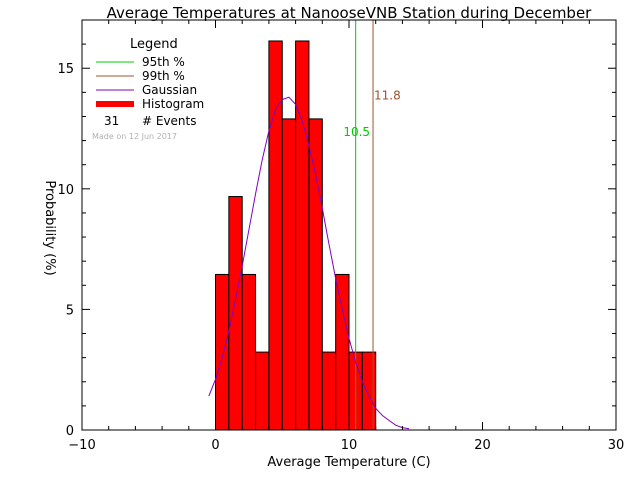  What do you see at coordinates (482, 445) in the screenshot?
I see `x-tick-label: 20` at bounding box center [482, 445].